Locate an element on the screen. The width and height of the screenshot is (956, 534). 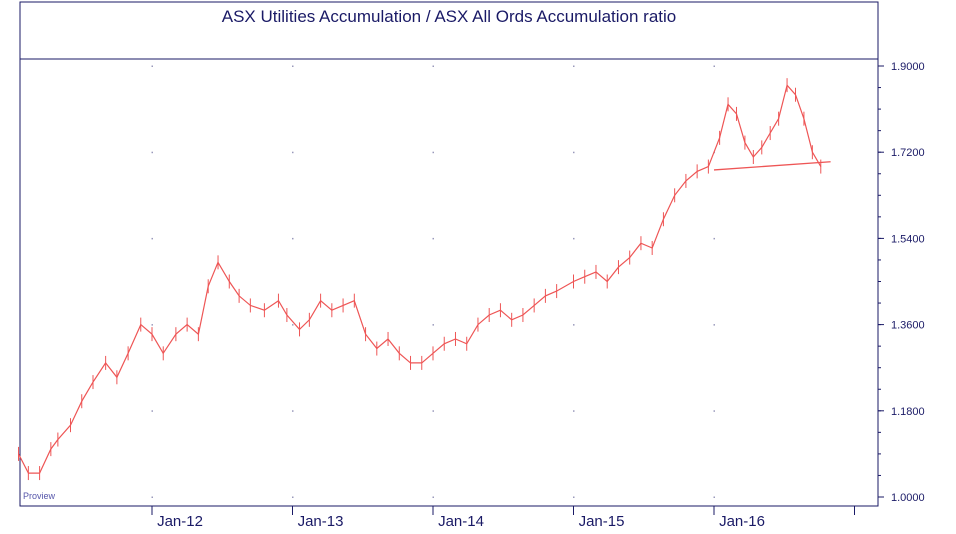
trendline is located at coordinates (772, 166).